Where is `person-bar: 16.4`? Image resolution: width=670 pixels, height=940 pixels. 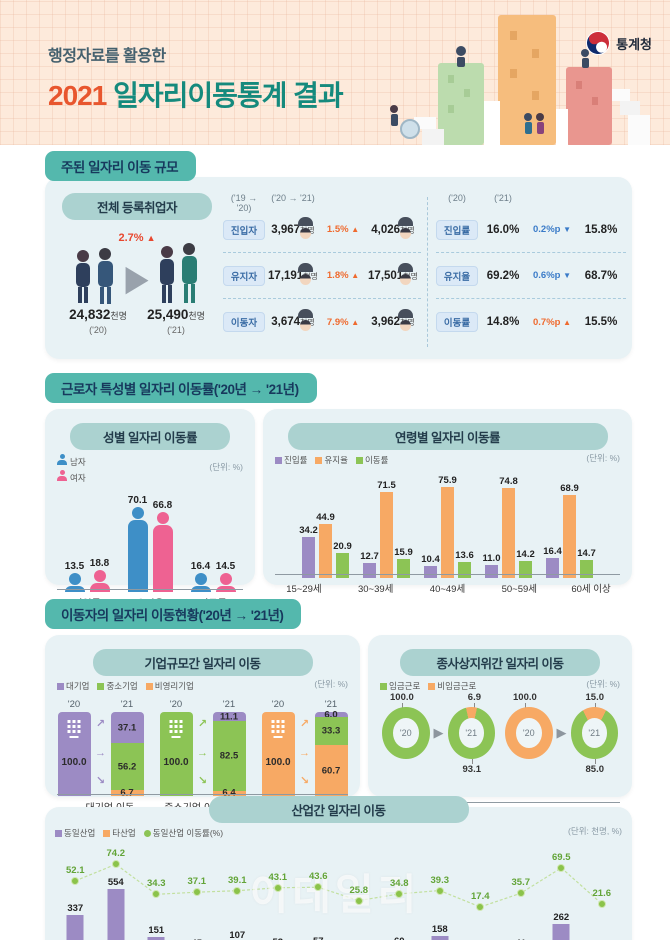 person-bar: 16.4 is located at coordinates (200, 576).